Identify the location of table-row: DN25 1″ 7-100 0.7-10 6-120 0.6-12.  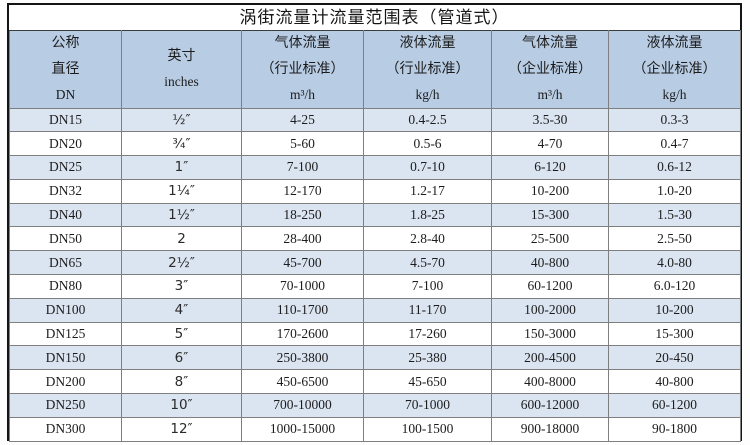
(375, 167).